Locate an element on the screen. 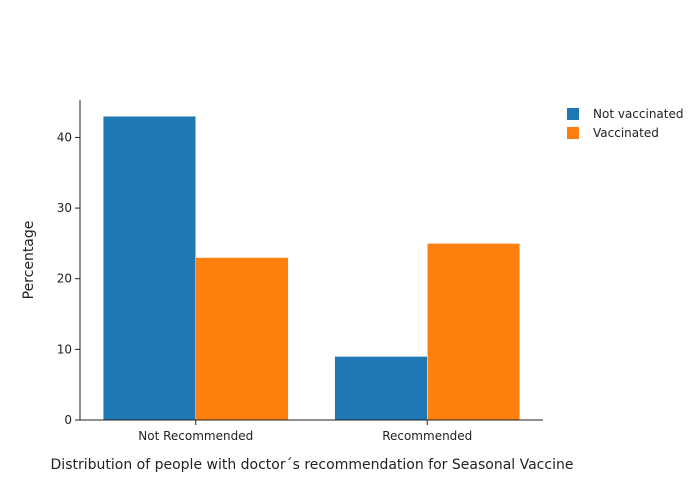  legend-label: Vaccinated is located at coordinates (626, 133).